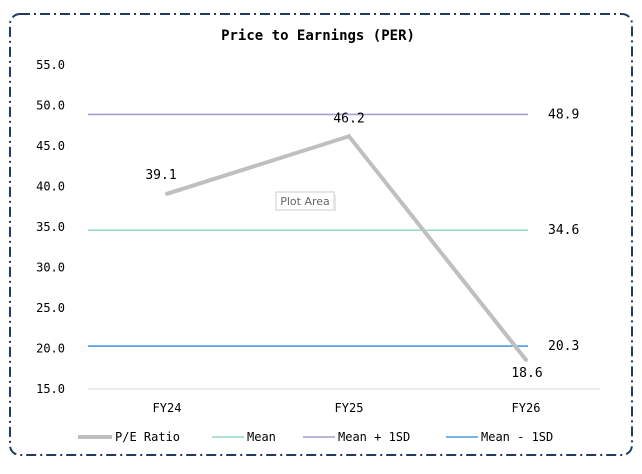 This screenshot has height=474, width=642. I want to click on y-tick-label: 20.0, so click(50, 349).